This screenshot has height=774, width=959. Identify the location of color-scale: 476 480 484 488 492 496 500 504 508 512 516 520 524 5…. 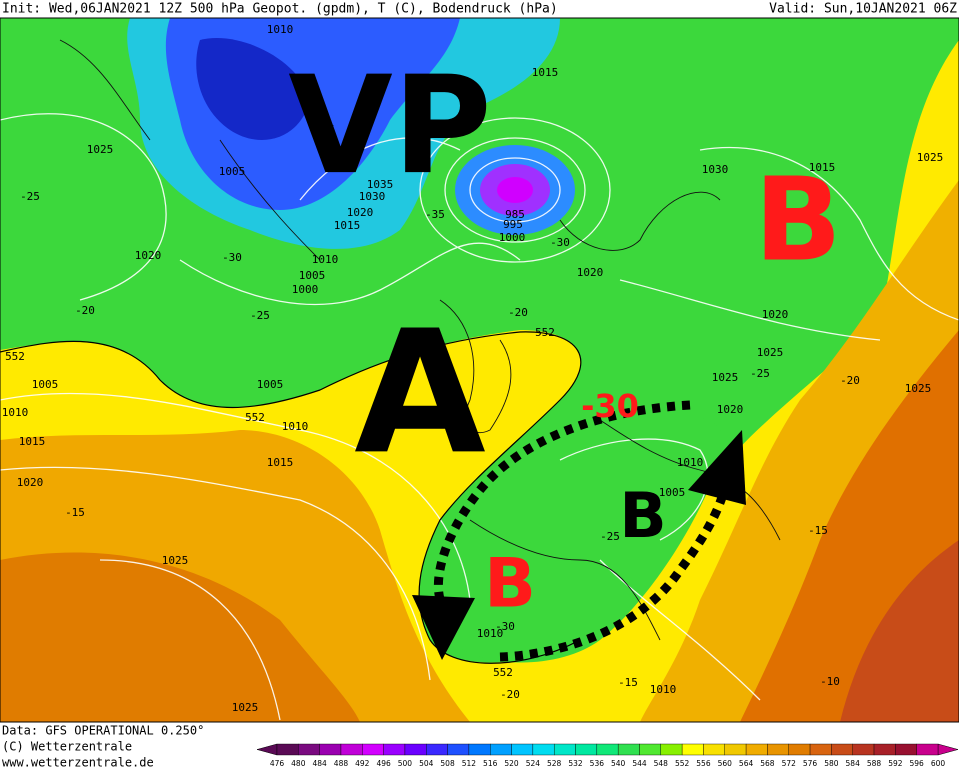
(607, 755).